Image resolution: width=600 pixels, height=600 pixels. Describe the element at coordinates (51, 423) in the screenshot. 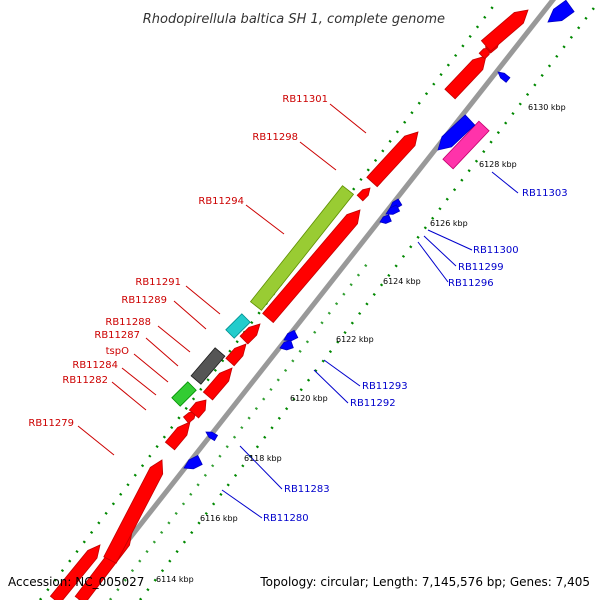

I see `gene-label-rb11279: RB11279` at that location.